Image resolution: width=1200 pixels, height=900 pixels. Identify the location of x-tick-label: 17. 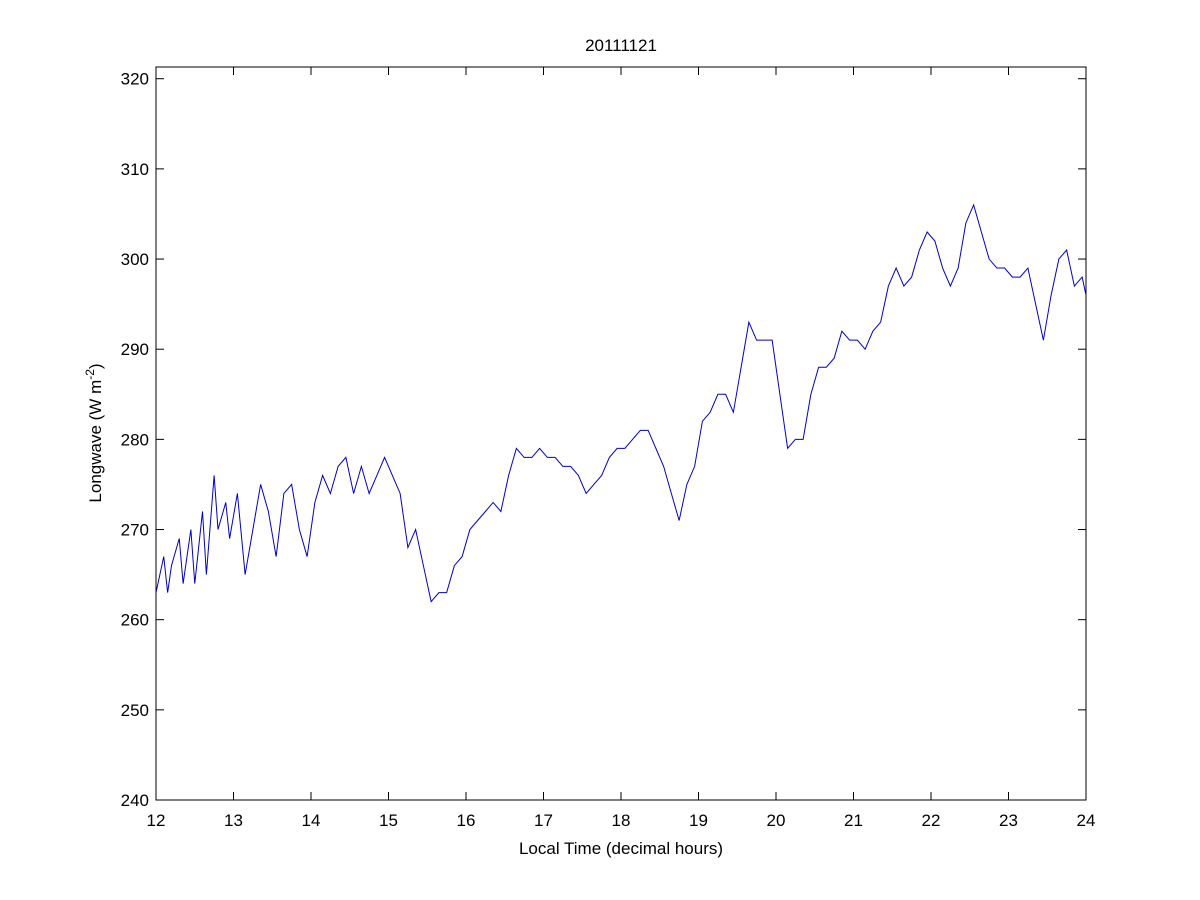
(543, 820).